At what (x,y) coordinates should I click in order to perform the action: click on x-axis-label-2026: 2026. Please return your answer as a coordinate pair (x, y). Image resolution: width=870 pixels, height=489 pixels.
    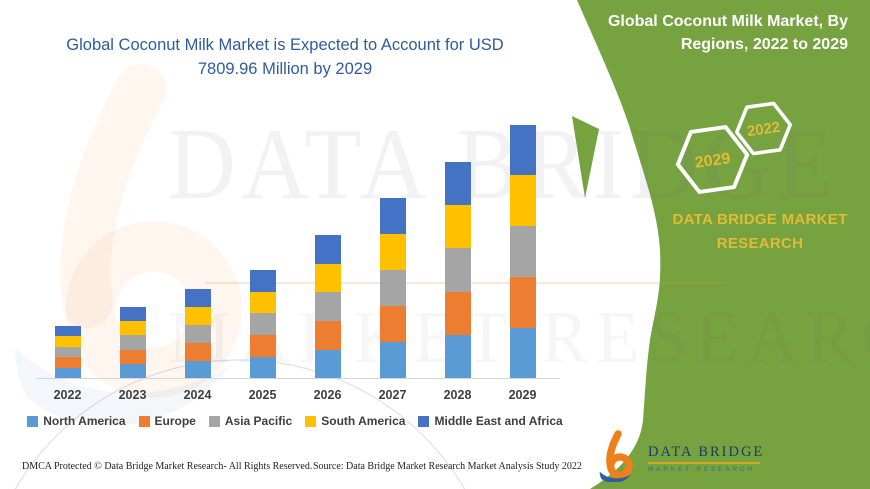
    Looking at the image, I should click on (327, 395).